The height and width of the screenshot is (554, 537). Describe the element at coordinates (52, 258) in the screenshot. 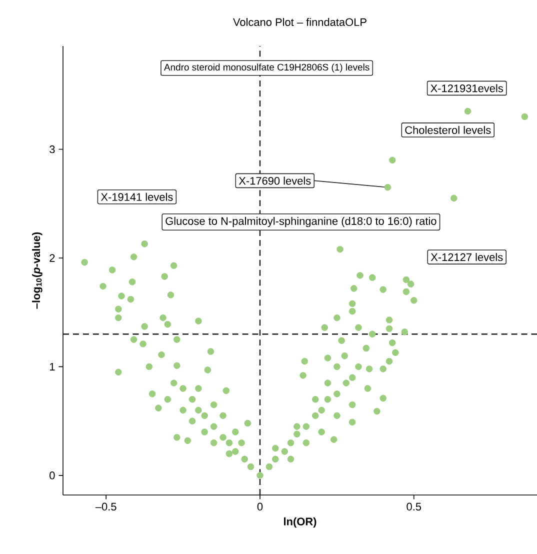

I see `y-tick-label: 2` at that location.